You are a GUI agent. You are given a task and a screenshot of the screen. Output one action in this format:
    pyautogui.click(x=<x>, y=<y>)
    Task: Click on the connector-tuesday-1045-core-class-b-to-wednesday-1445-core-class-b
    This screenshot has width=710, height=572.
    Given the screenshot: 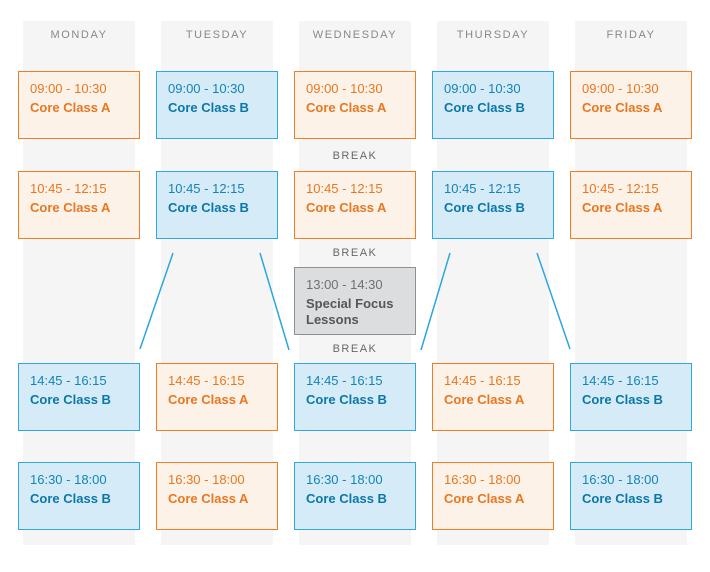 What is the action you would take?
    pyautogui.click(x=274, y=301)
    